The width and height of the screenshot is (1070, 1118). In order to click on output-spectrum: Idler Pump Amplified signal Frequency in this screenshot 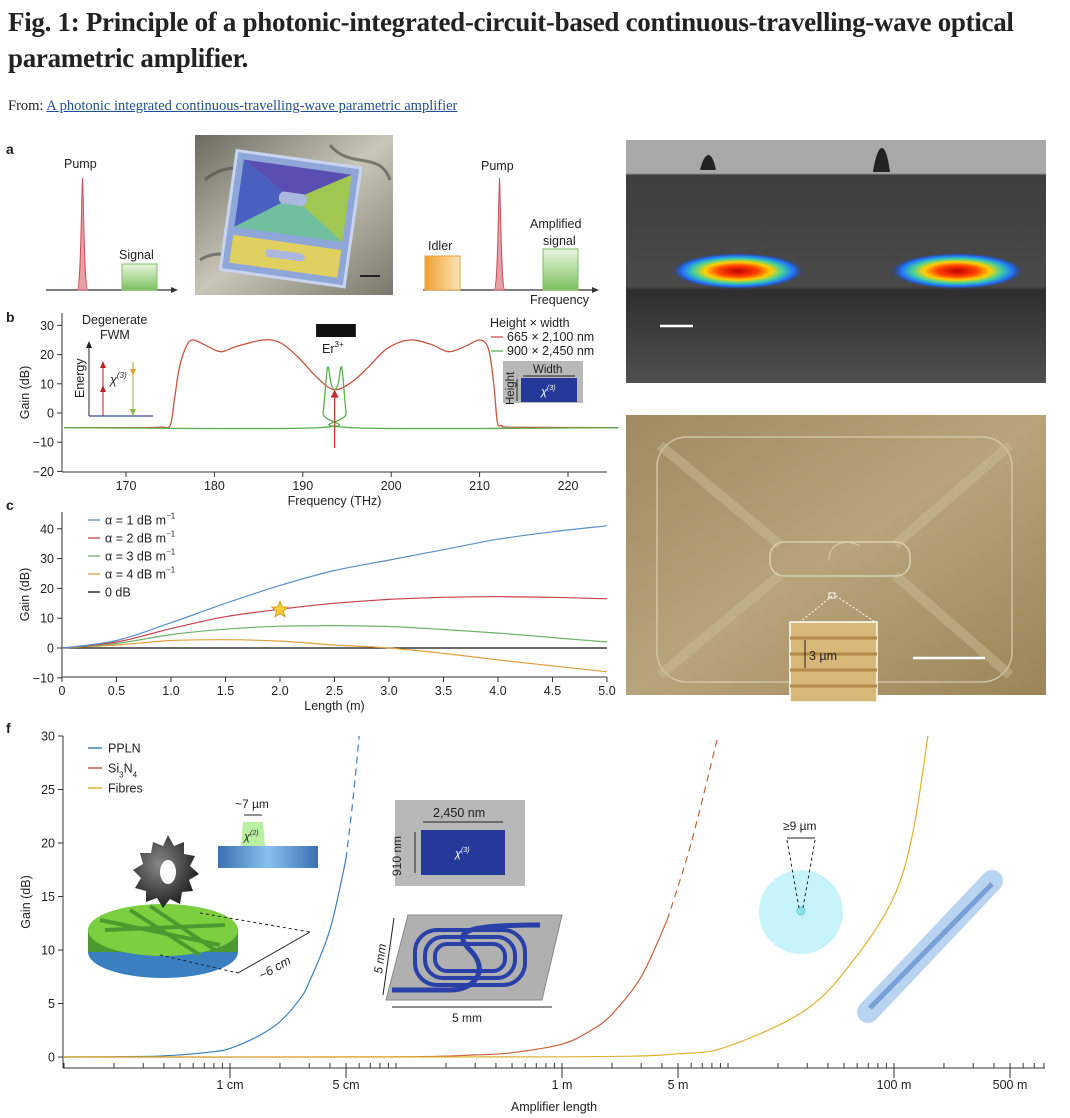, I will do `click(511, 233)`.